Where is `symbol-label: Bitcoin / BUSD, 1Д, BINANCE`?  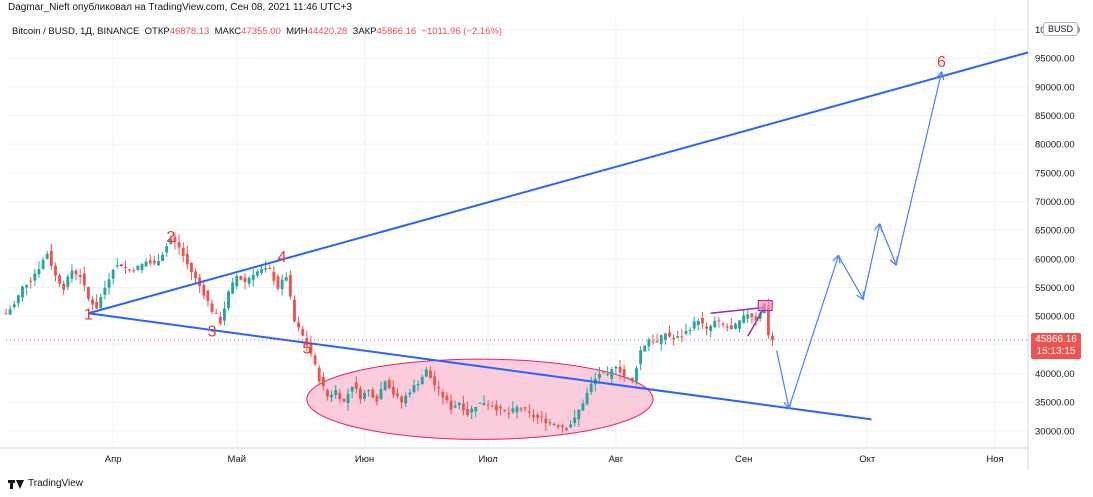 symbol-label: Bitcoin / BUSD, 1Д, BINANCE is located at coordinates (76, 31).